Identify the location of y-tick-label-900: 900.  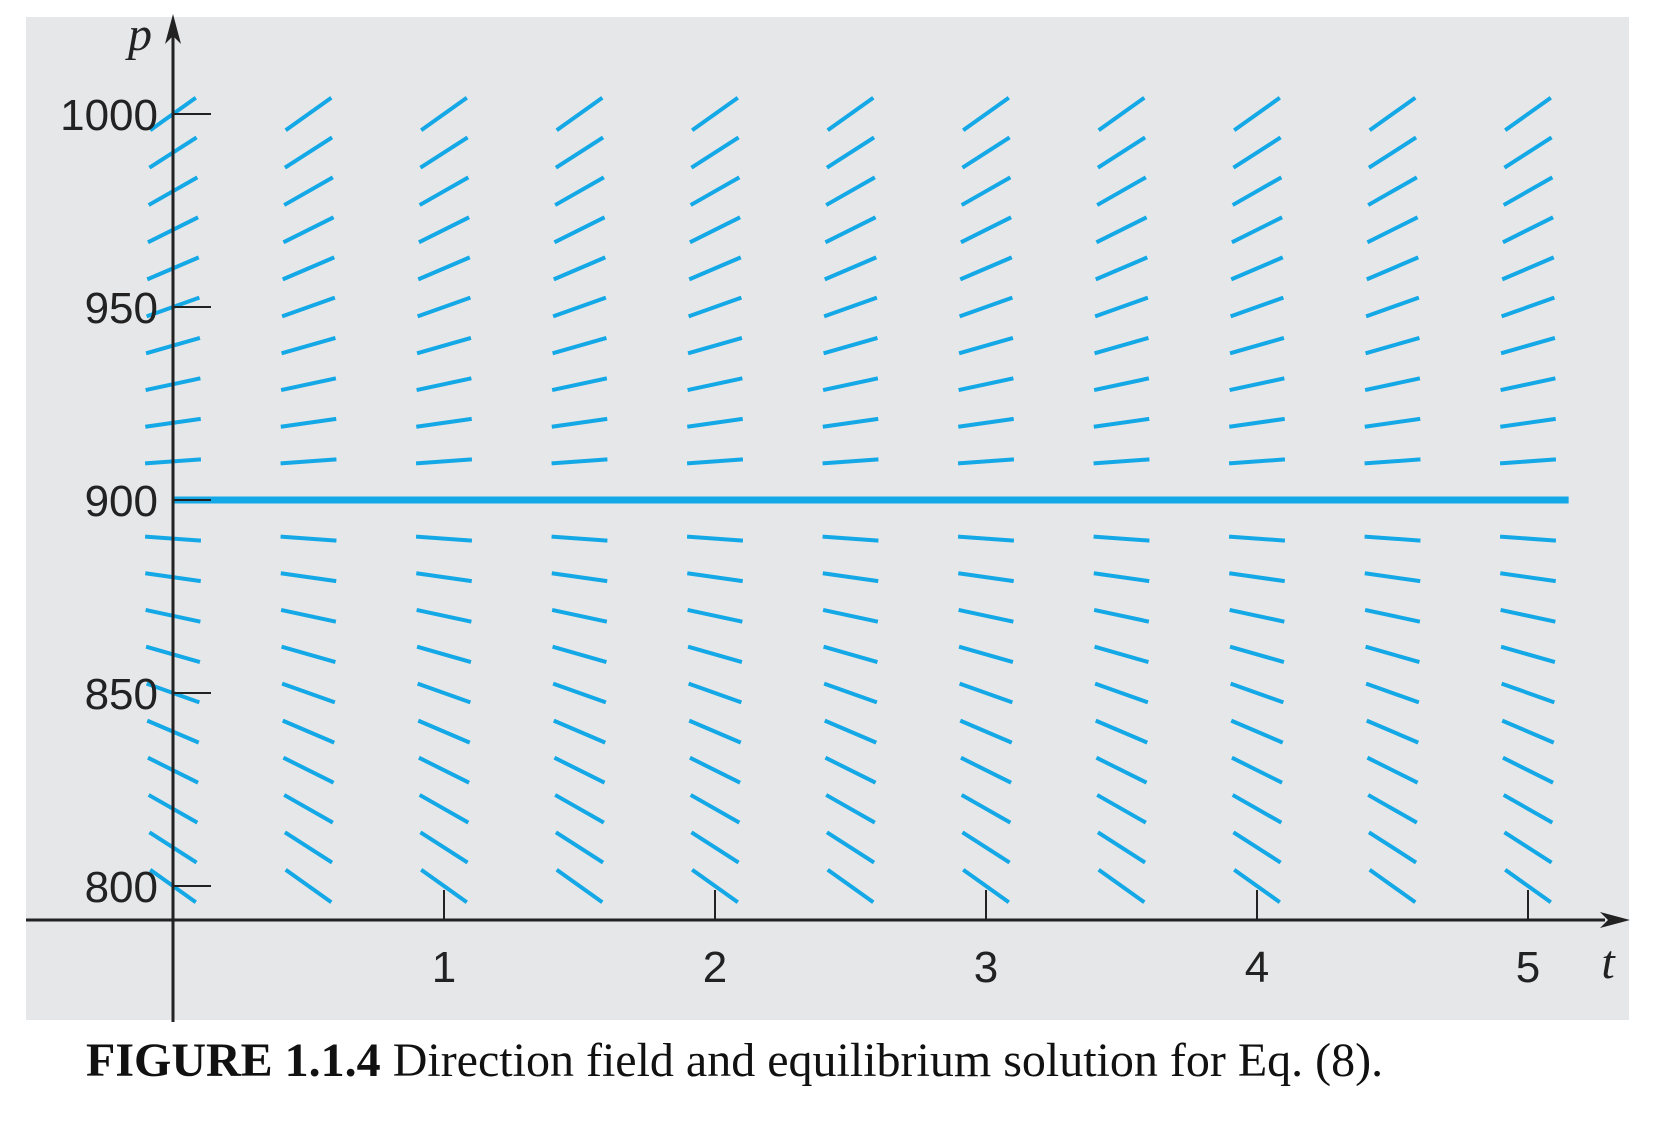
(121, 501).